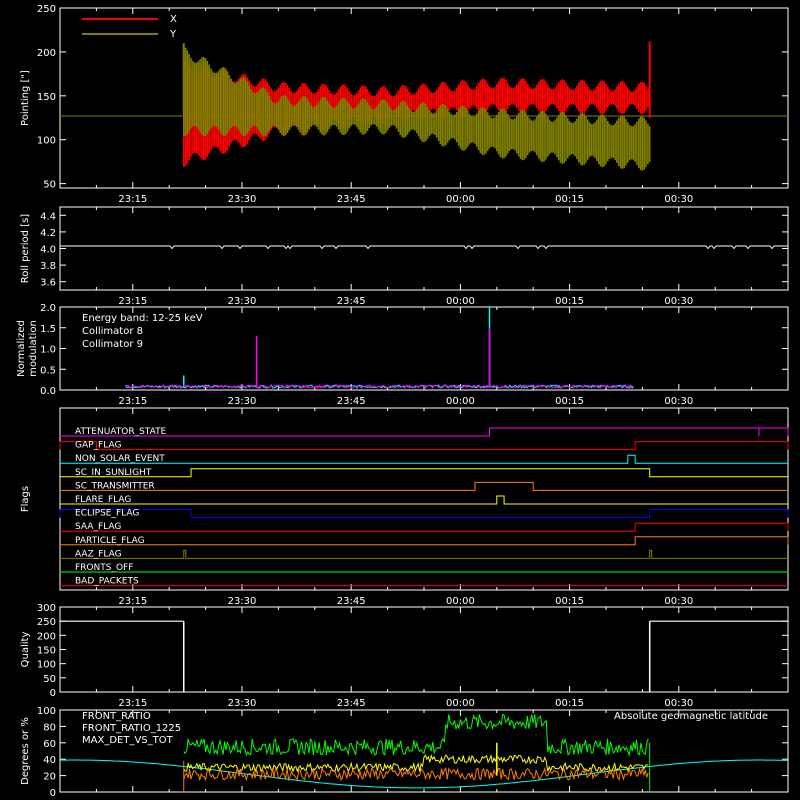  What do you see at coordinates (25, 499) in the screenshot?
I see `y-axis-label: Flags` at bounding box center [25, 499].